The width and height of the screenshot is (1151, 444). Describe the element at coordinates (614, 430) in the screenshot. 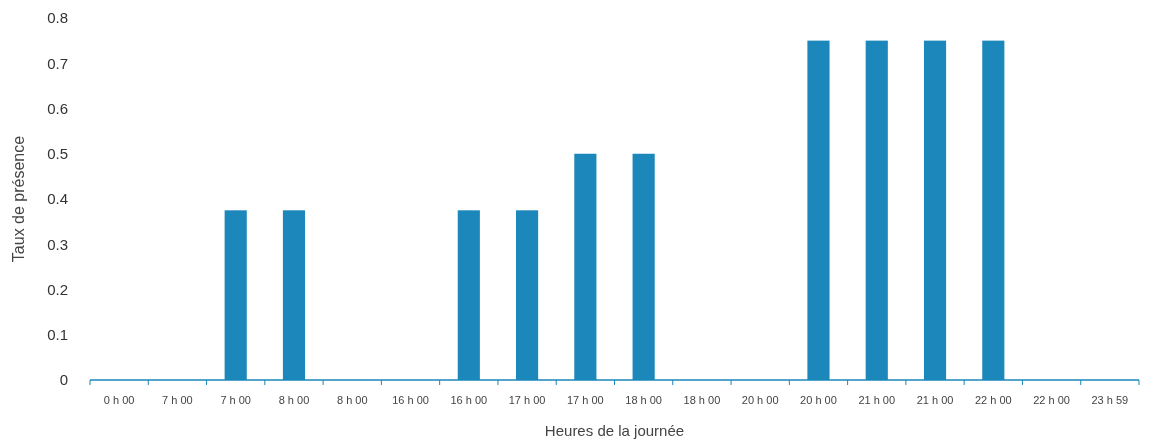

I see `x-axis-title: Heures de la journée` at that location.